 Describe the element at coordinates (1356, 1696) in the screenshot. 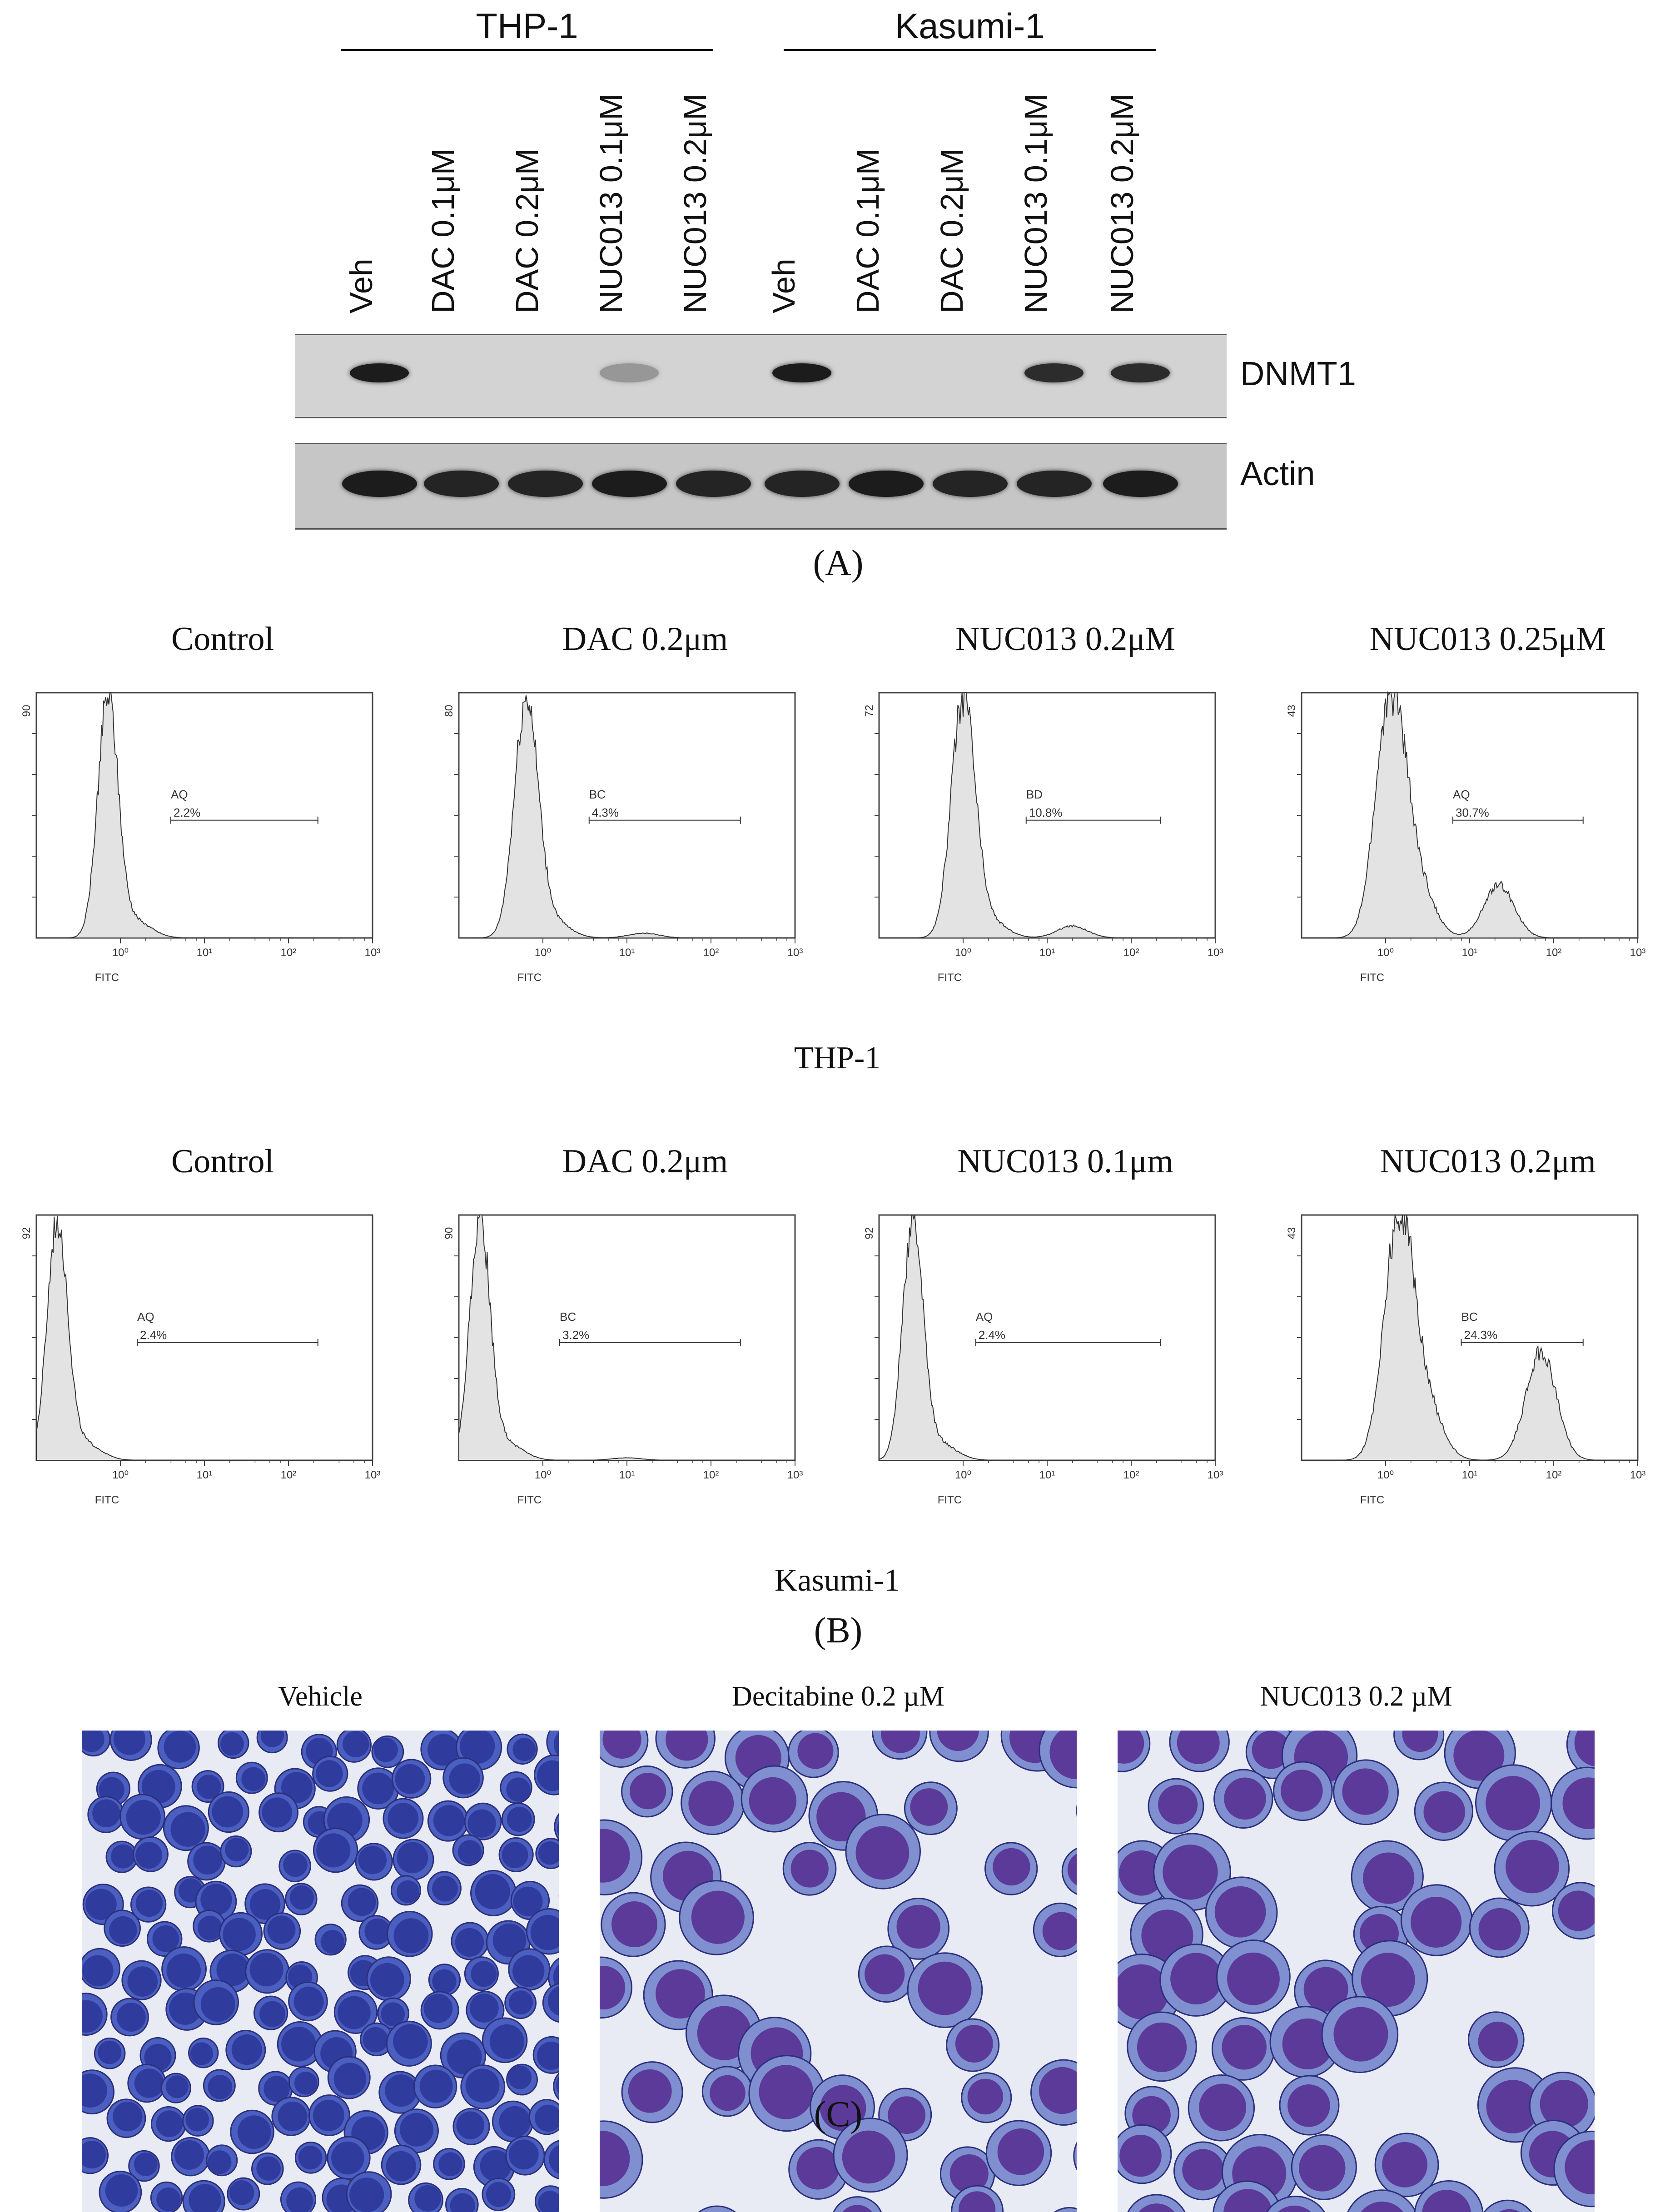

I see `micrograph-title: NUC013 0.2 µM` at that location.